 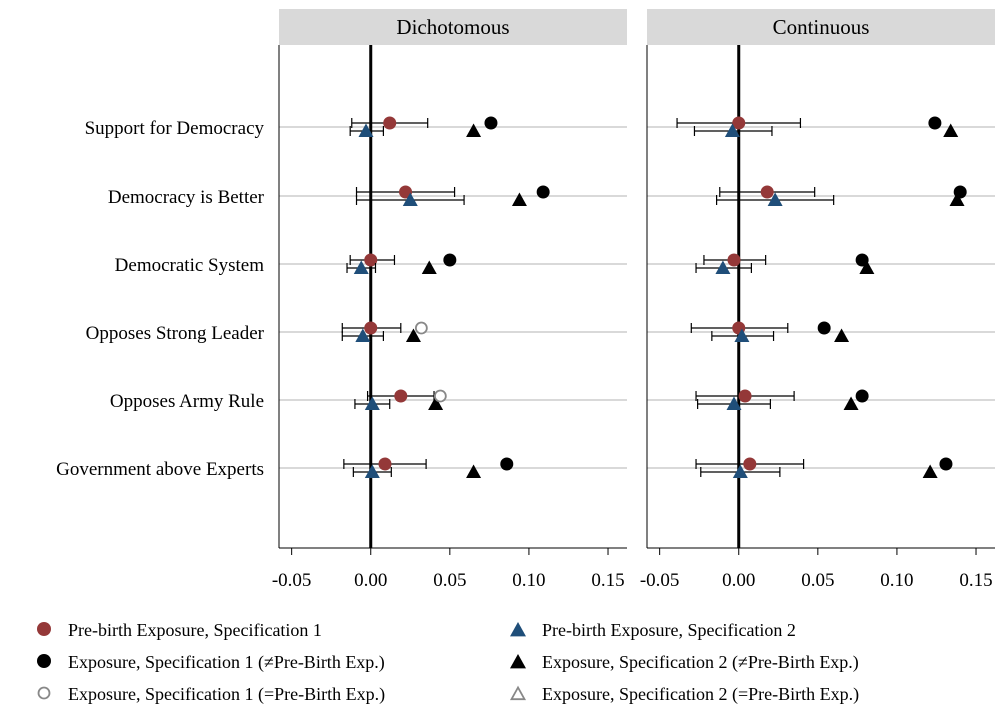 What do you see at coordinates (723, 267) in the screenshot?
I see `point-continuous-s1-r2` at bounding box center [723, 267].